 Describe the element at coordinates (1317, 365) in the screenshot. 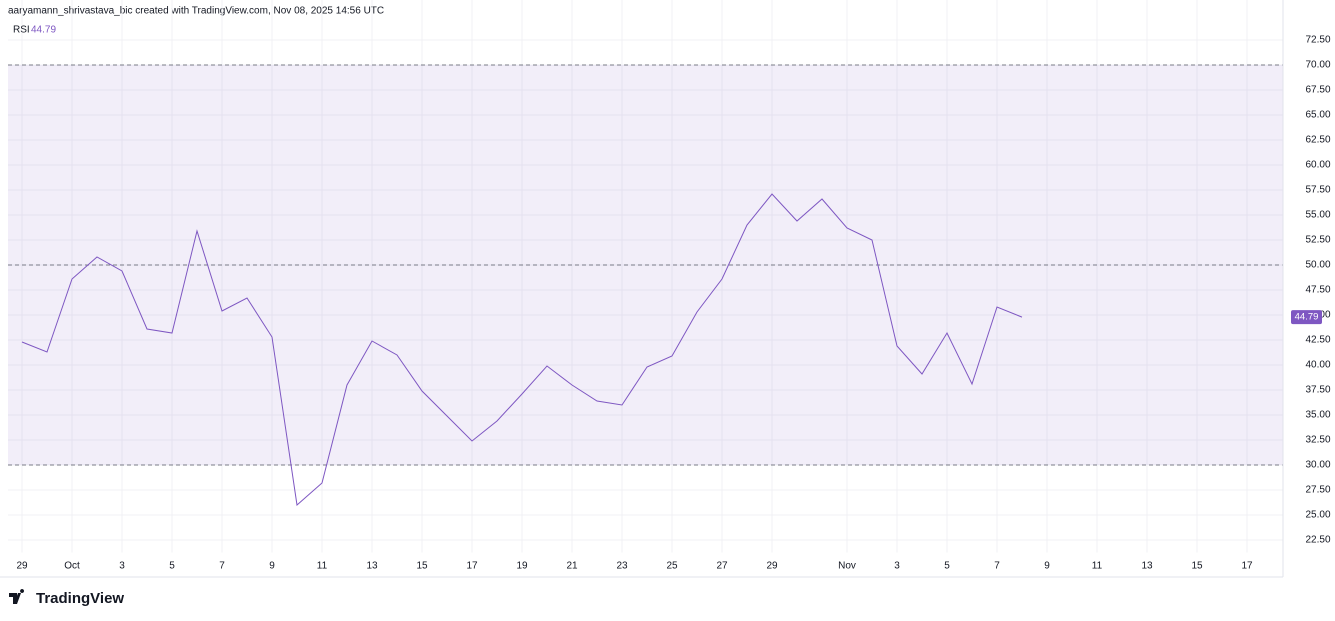

I see `y-tick-label: 40.00` at that location.